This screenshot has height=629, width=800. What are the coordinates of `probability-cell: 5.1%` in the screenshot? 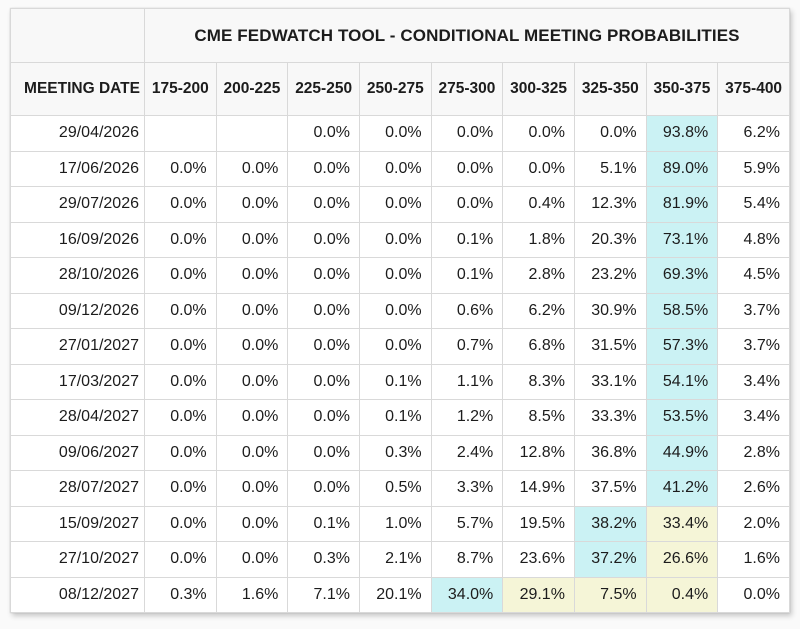 It's located at (610, 168).